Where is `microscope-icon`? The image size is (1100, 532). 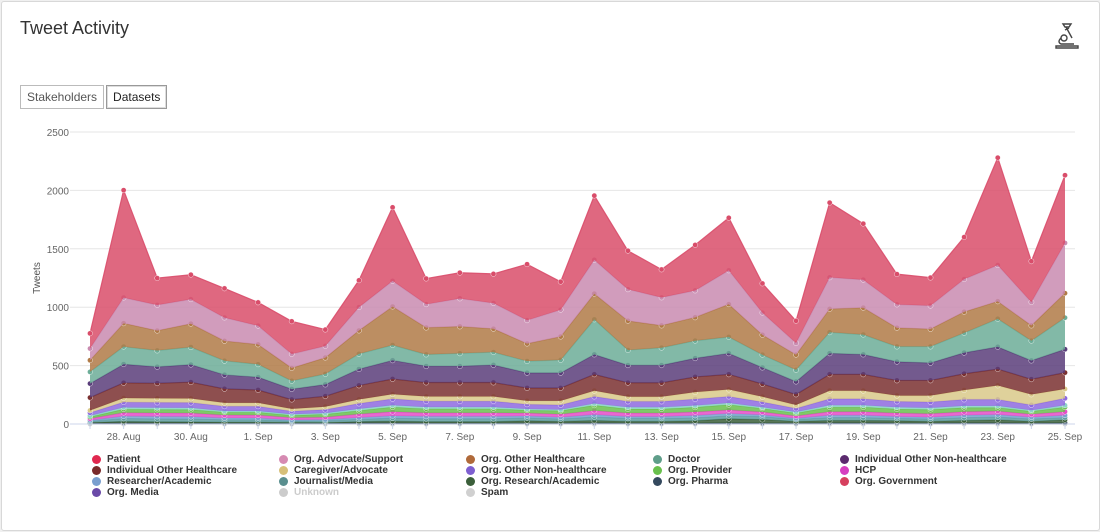
microscope-icon is located at coordinates (1067, 35).